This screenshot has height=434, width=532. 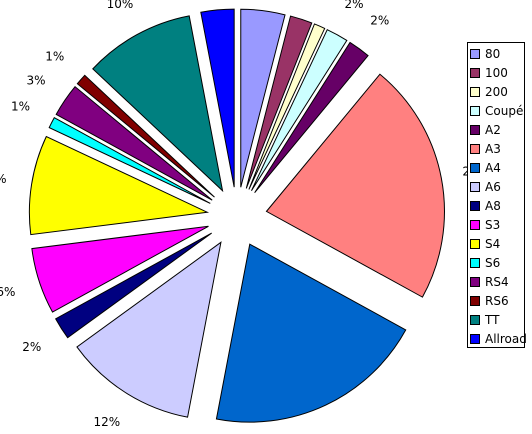 I want to click on data-label-a6: 12%, so click(x=106, y=422).